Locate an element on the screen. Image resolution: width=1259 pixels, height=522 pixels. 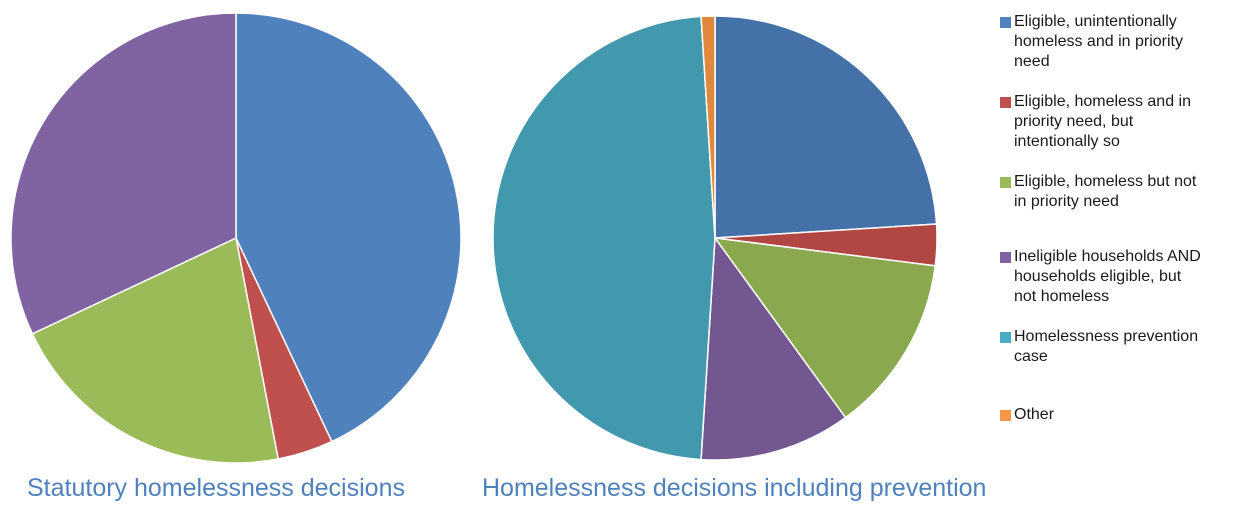
legend-label-line: Ineligible households AND is located at coordinates (1107, 256).